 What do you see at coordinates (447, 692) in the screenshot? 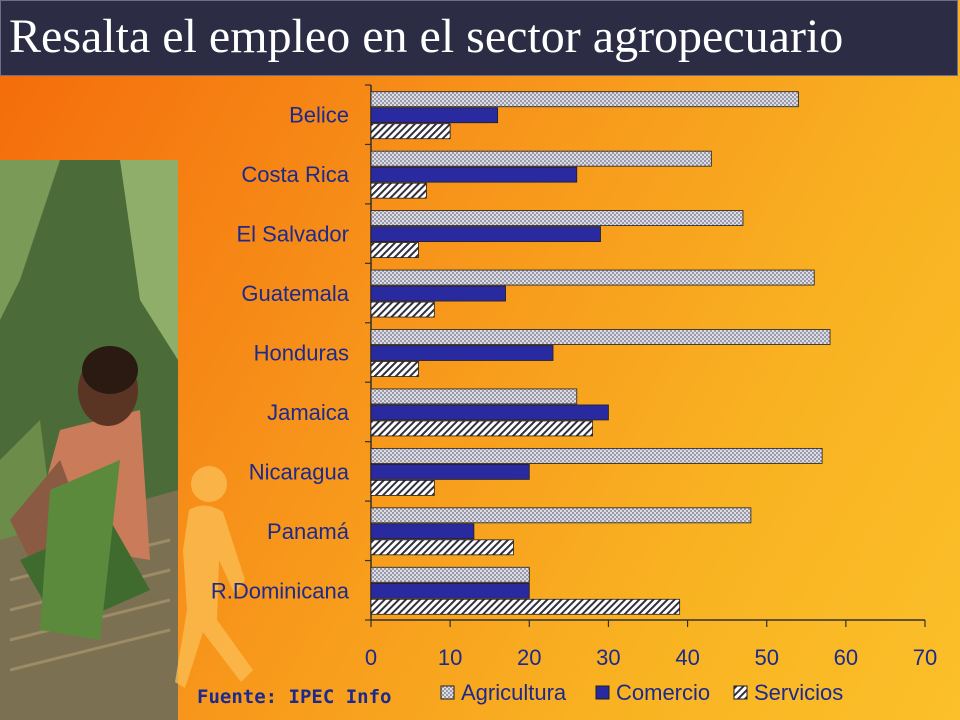
I see `legend-swatch-agricultura` at bounding box center [447, 692].